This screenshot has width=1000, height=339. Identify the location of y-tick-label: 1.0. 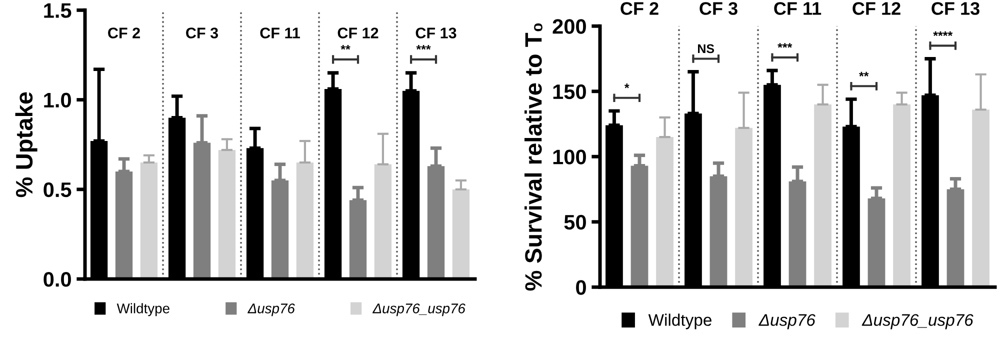
(57, 100).